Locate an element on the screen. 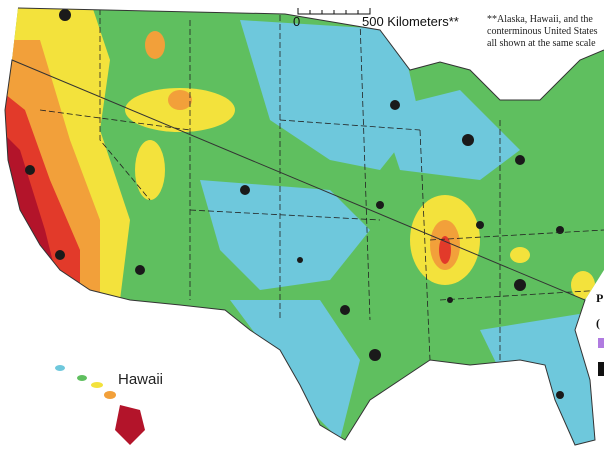 Image resolution: width=604 pixels, height=453 pixels. legend-fragment: P is located at coordinates (599, 298).